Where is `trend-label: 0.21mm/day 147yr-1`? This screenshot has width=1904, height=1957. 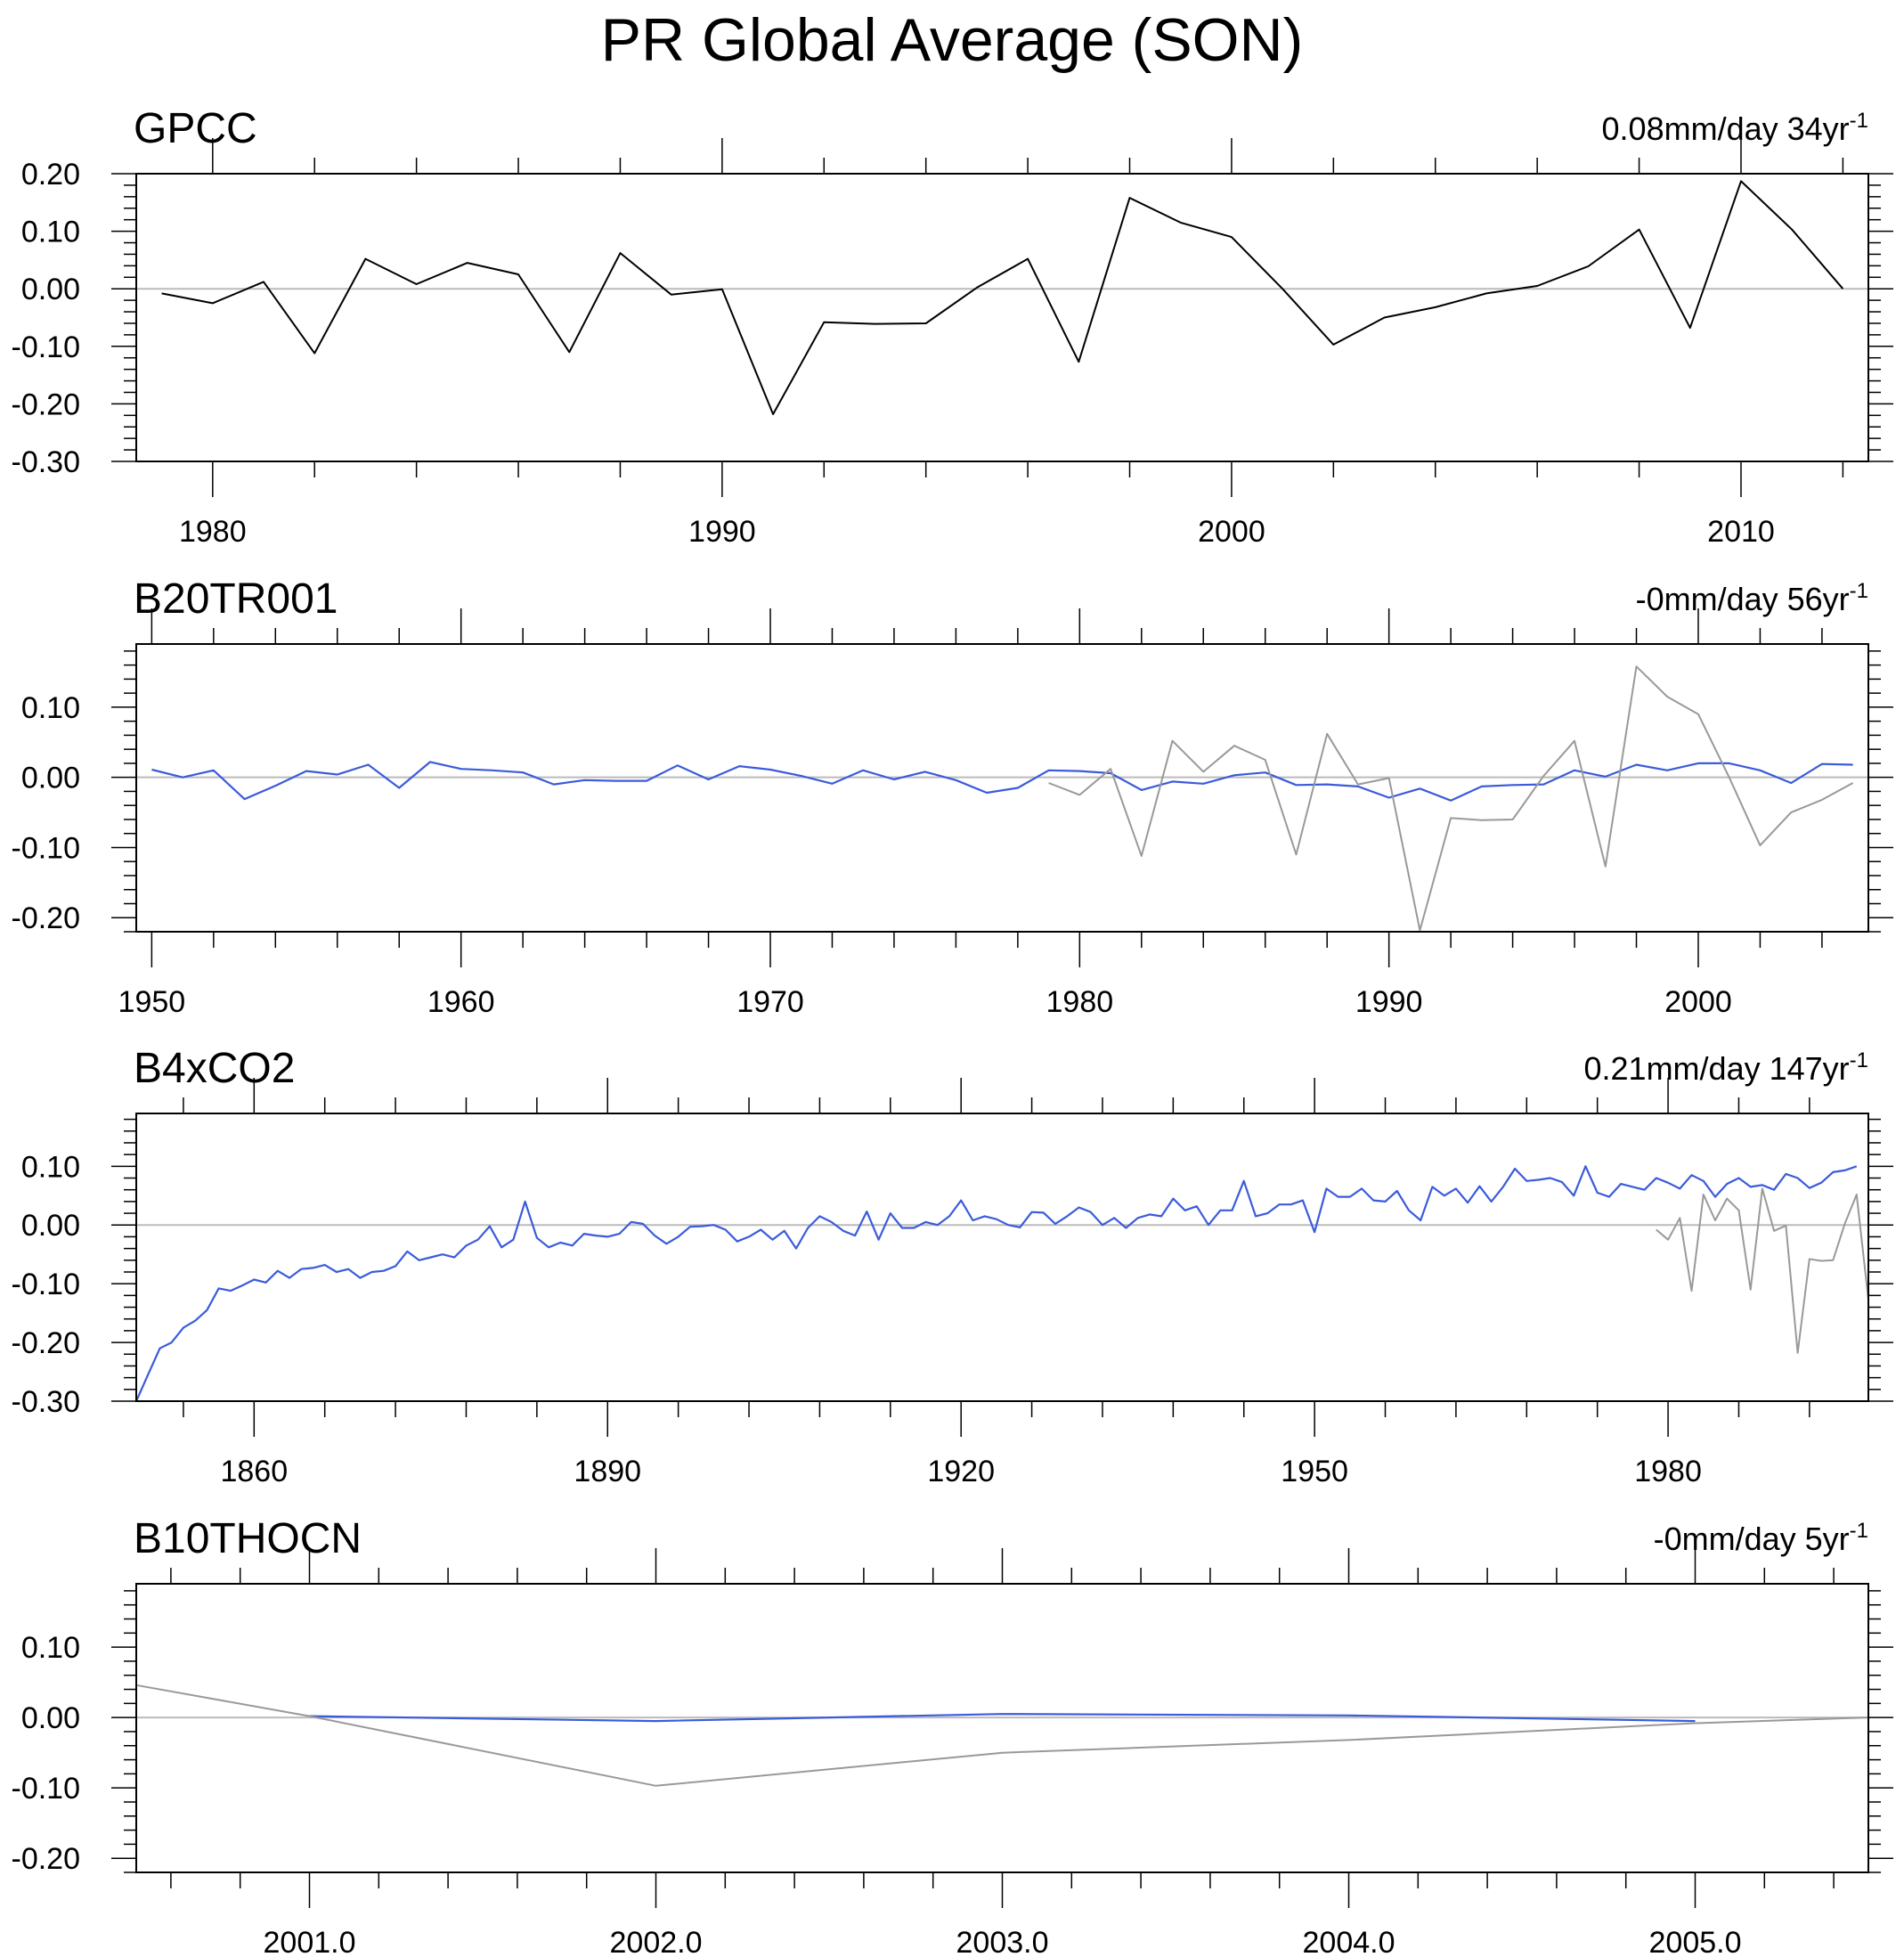
trend-label: 0.21mm/day 147yr-1 is located at coordinates (1726, 1067).